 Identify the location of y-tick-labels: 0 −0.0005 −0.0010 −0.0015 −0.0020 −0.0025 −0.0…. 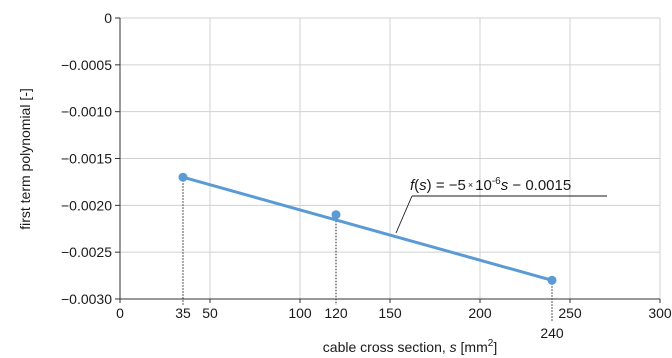
(86, 158).